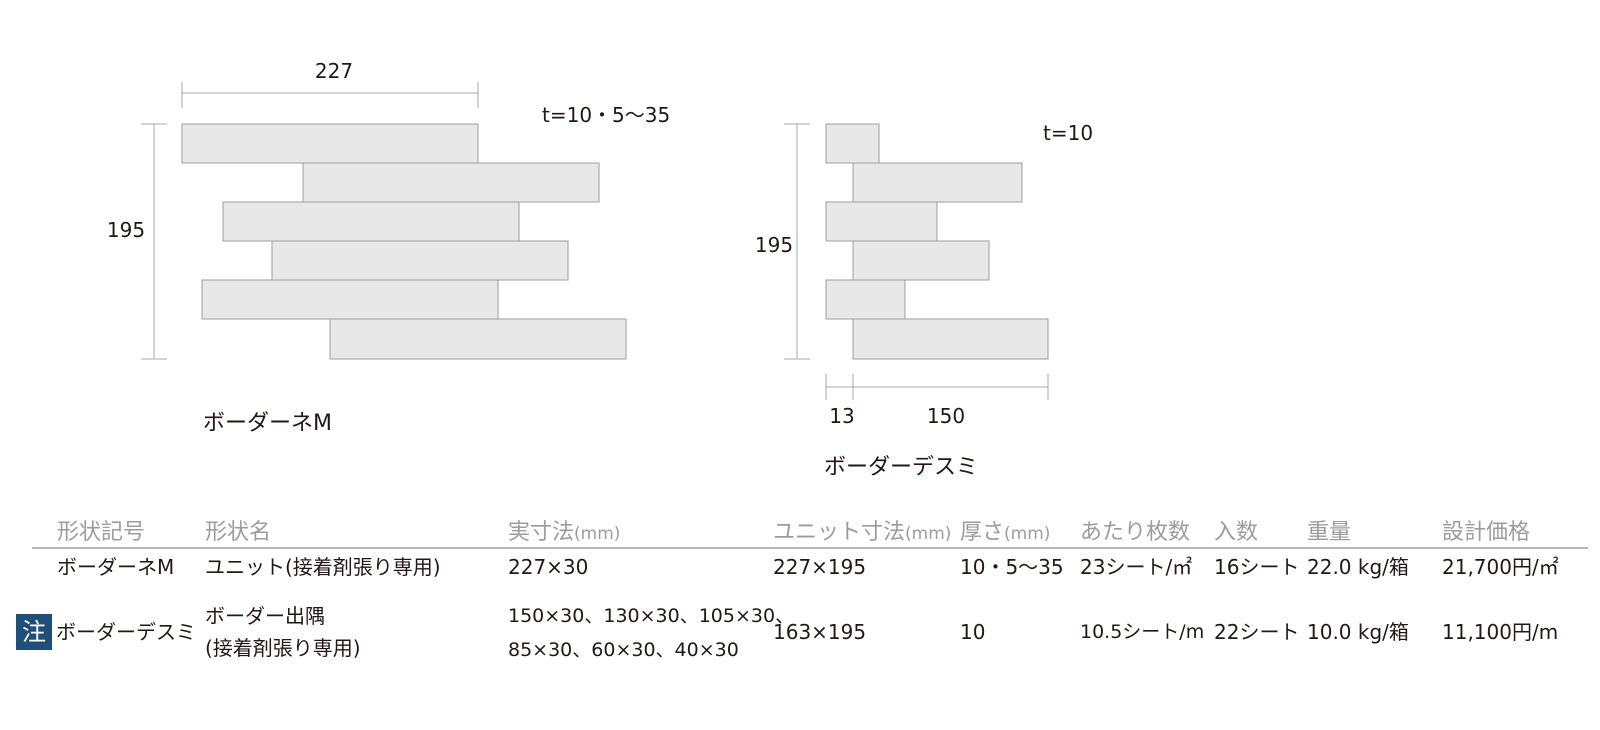 This screenshot has width=1600, height=730. What do you see at coordinates (820, 567) in the screenshot?
I see `row-unit-size: 227×195` at bounding box center [820, 567].